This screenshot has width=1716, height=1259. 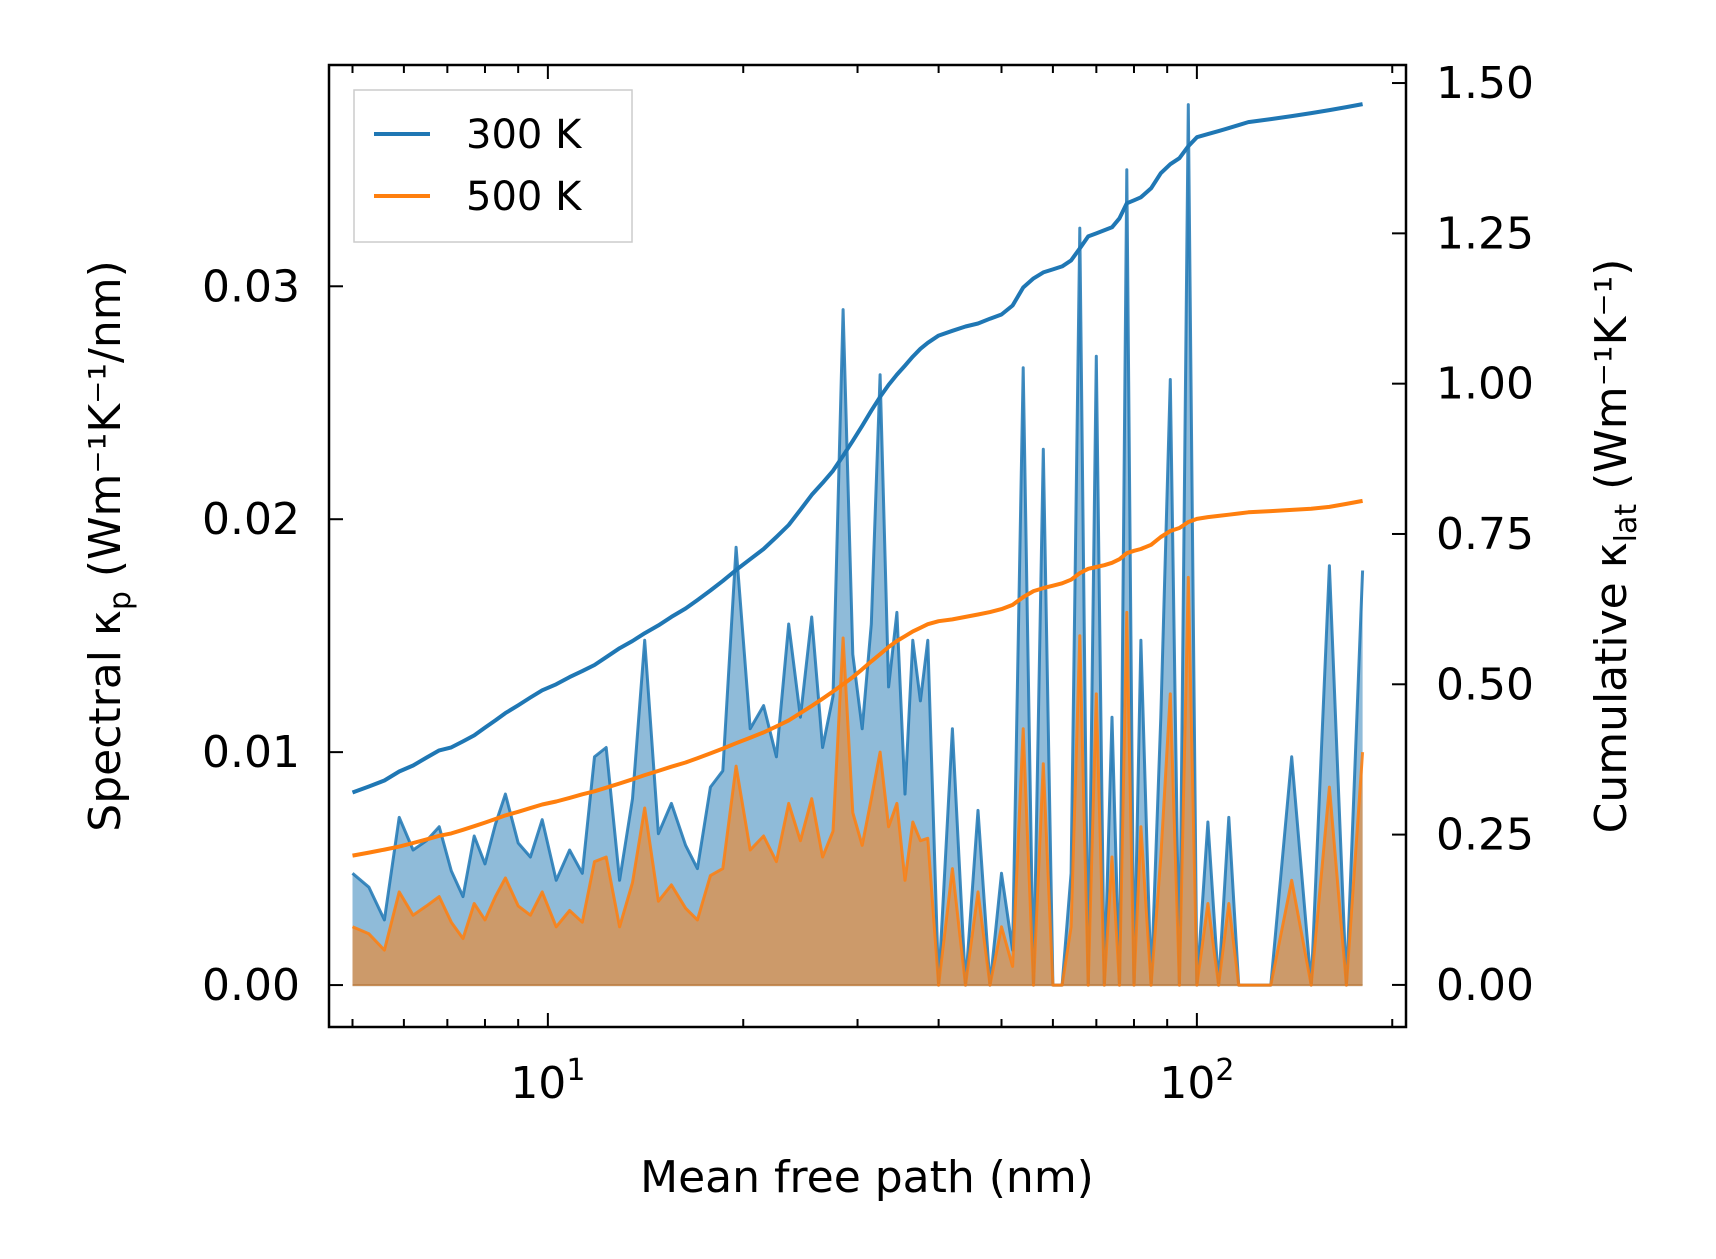 I want to click on y-left-tick-label: 0.02, so click(x=251, y=519).